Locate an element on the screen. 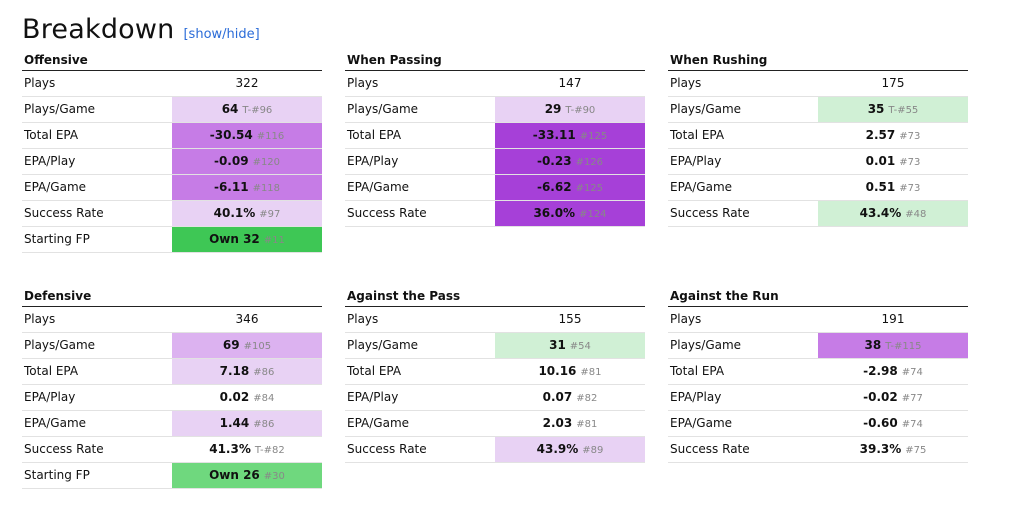 The width and height of the screenshot is (1024, 508). show-hide-link: [show/hide] is located at coordinates (221, 34).